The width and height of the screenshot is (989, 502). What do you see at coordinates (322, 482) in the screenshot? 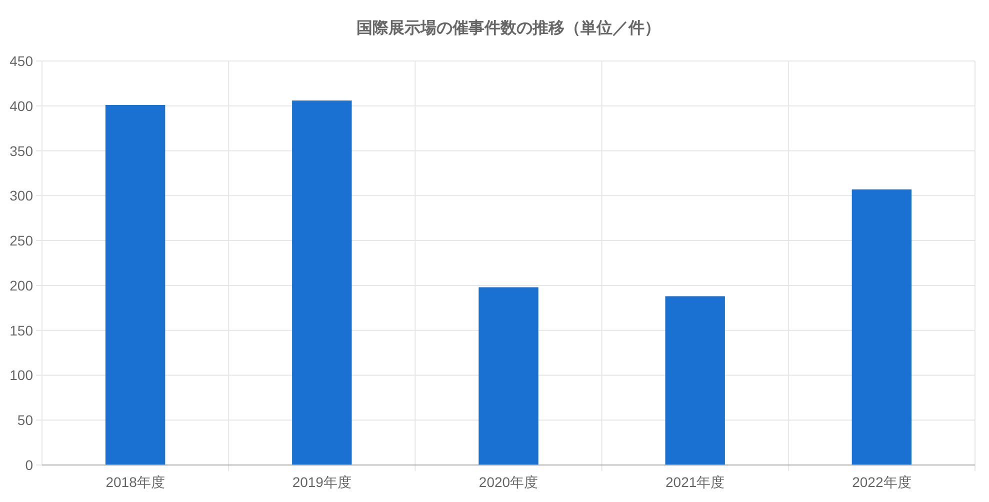
I see `x-tick-label: 2019年度` at bounding box center [322, 482].